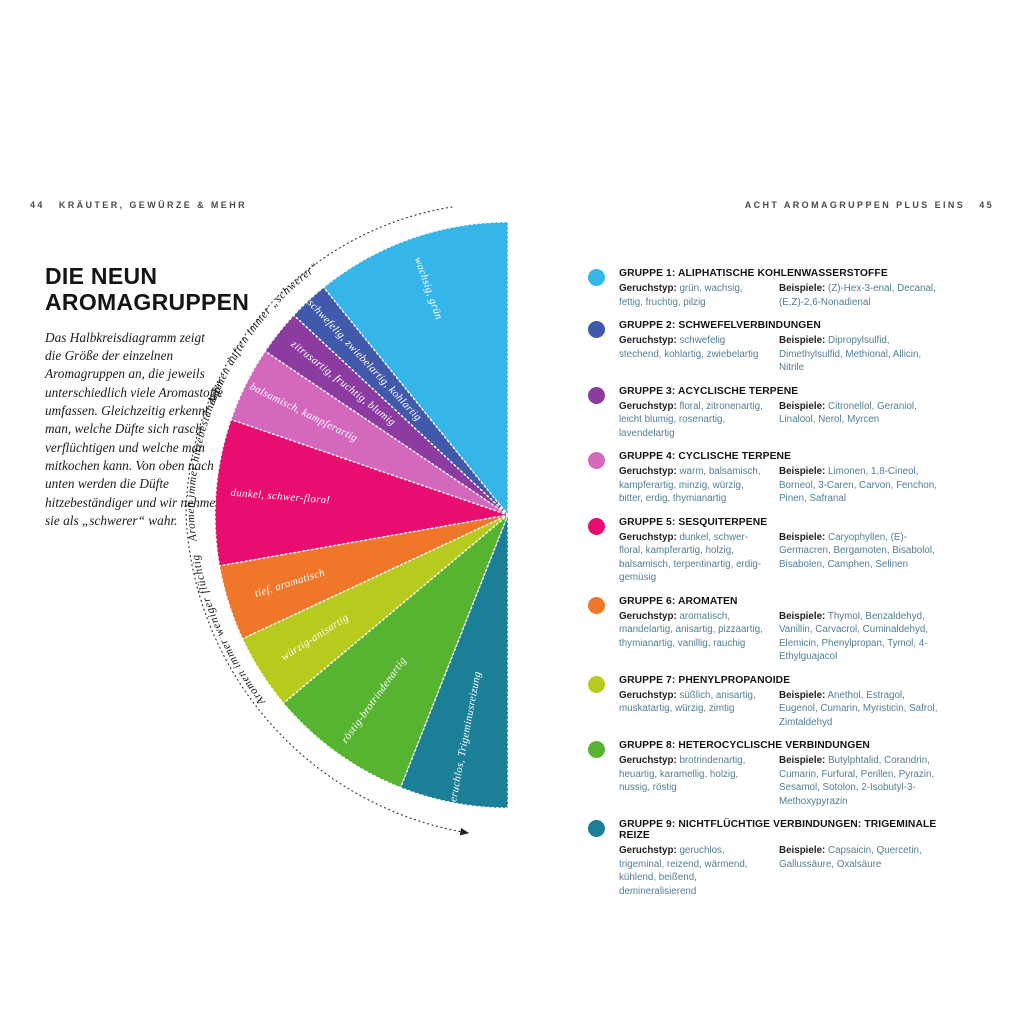  I want to click on legend-group-name: GRUPPE 6: AROMATEN, so click(678, 601).